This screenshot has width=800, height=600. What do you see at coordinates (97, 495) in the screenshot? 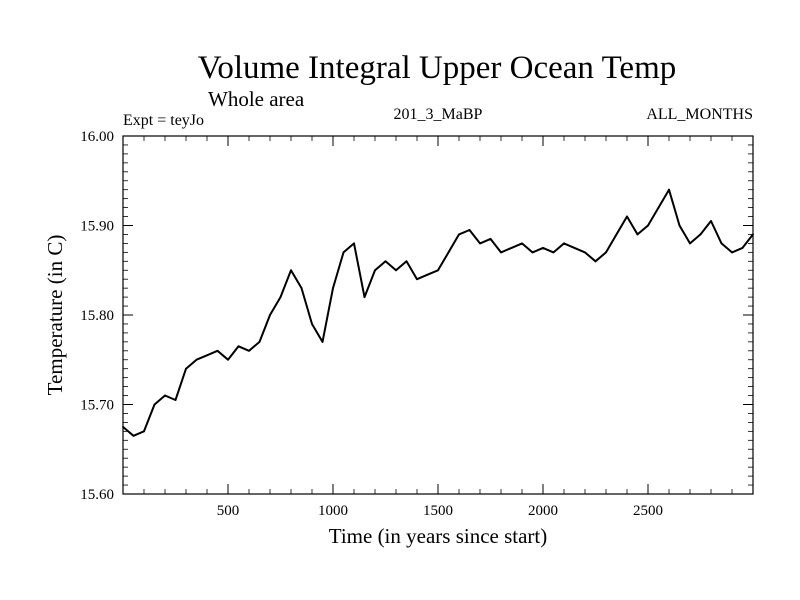
I see `y-tick-label: 15.60` at bounding box center [97, 495].